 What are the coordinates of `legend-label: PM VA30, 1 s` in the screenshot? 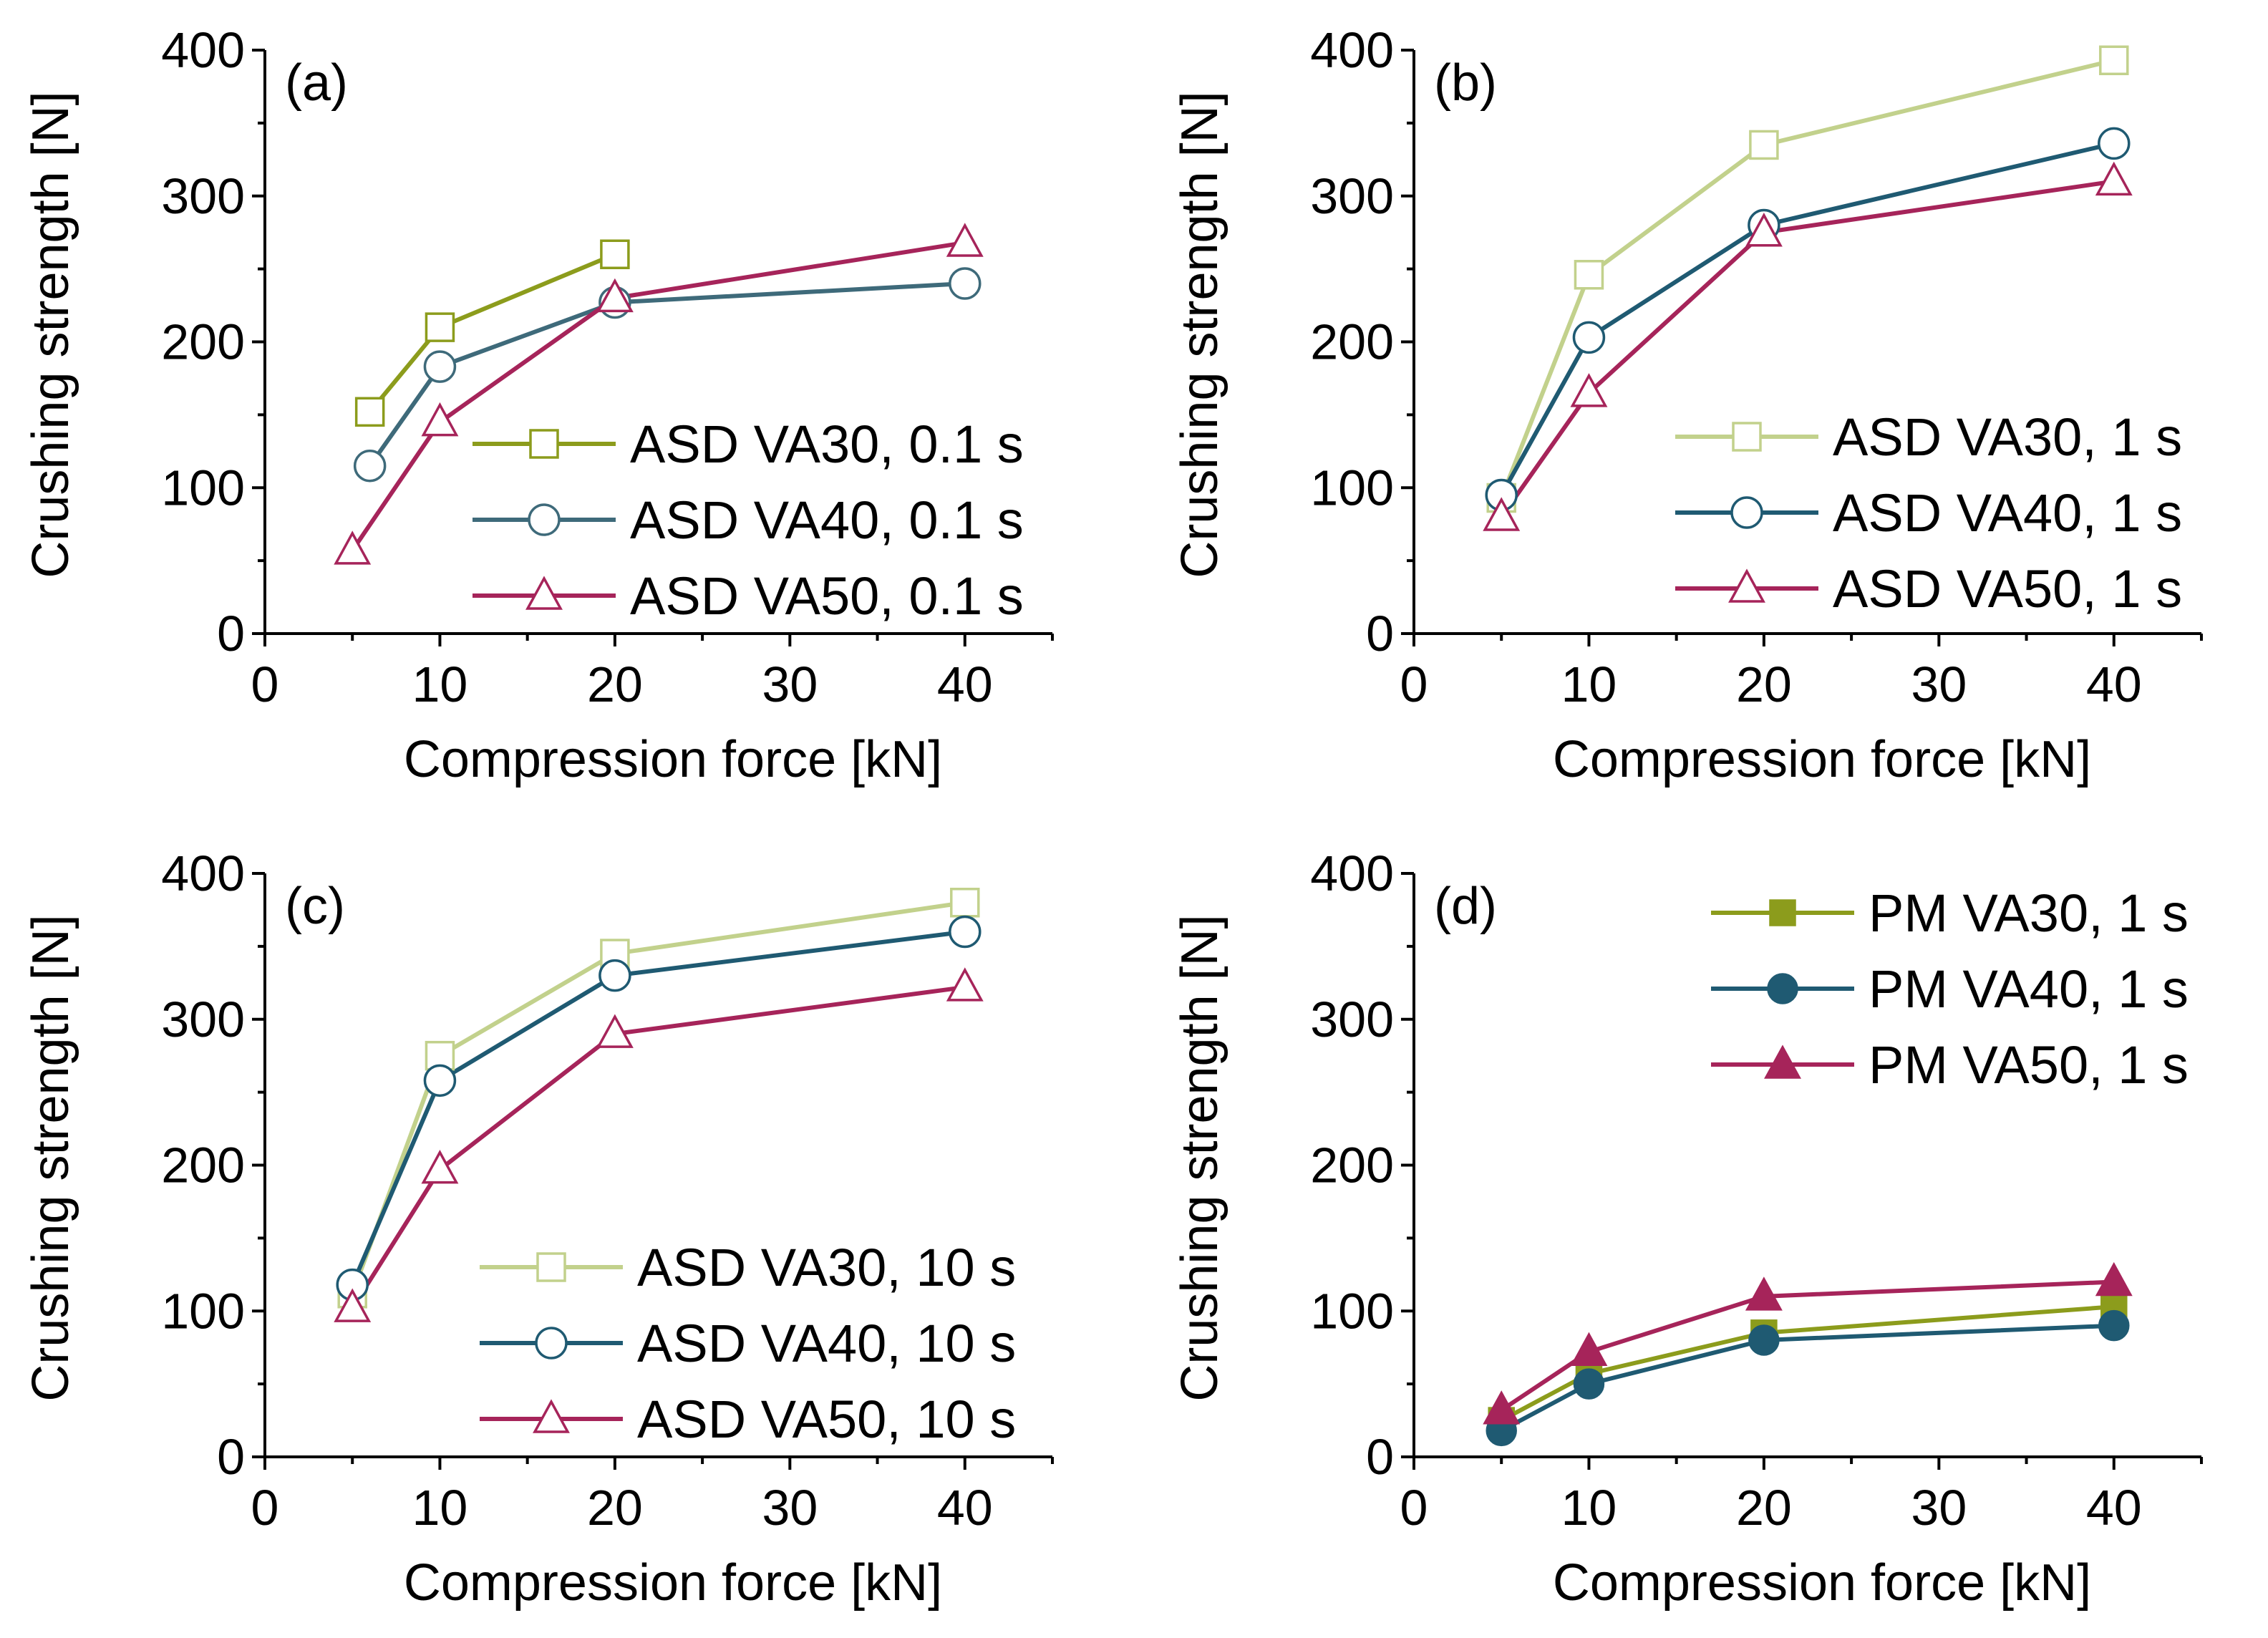 It's located at (2029, 913).